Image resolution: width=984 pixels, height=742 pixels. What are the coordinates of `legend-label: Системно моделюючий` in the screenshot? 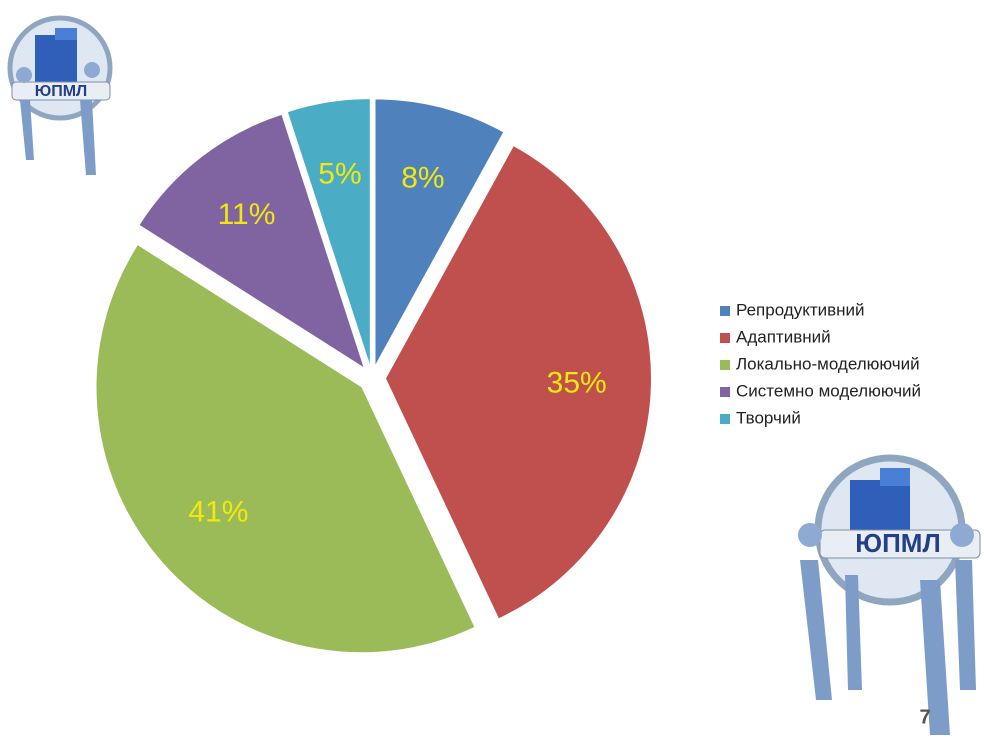 It's located at (828, 390).